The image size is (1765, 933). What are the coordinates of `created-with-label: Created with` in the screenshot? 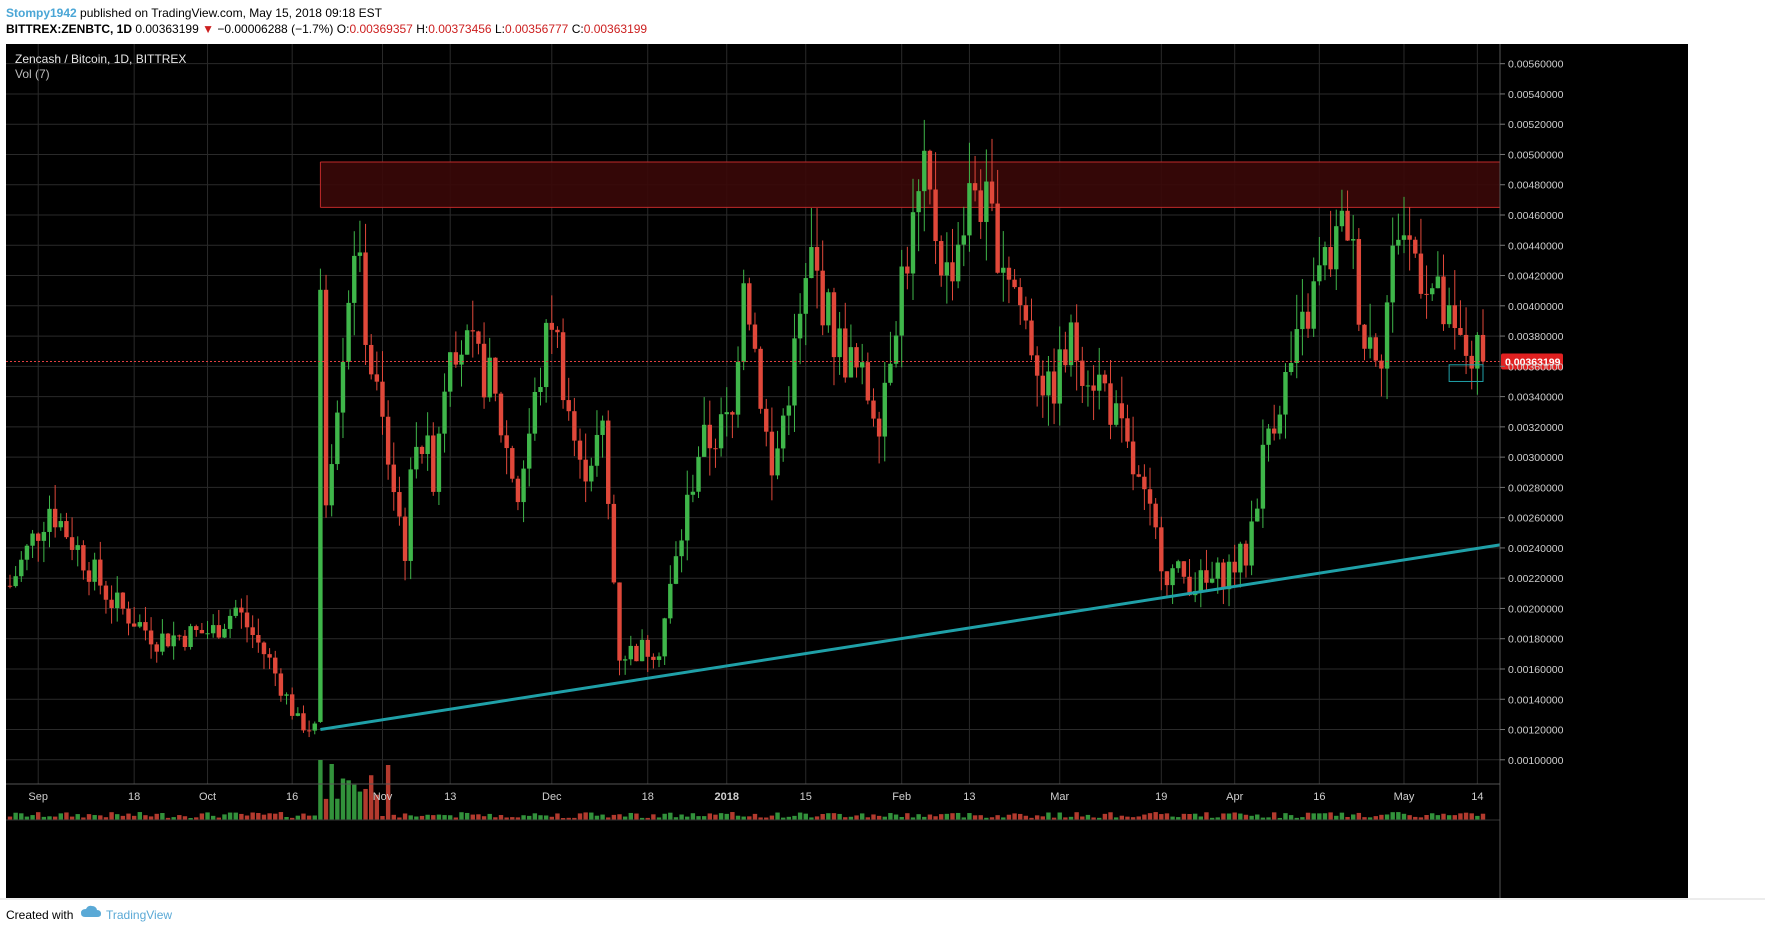 It's located at (40, 915).